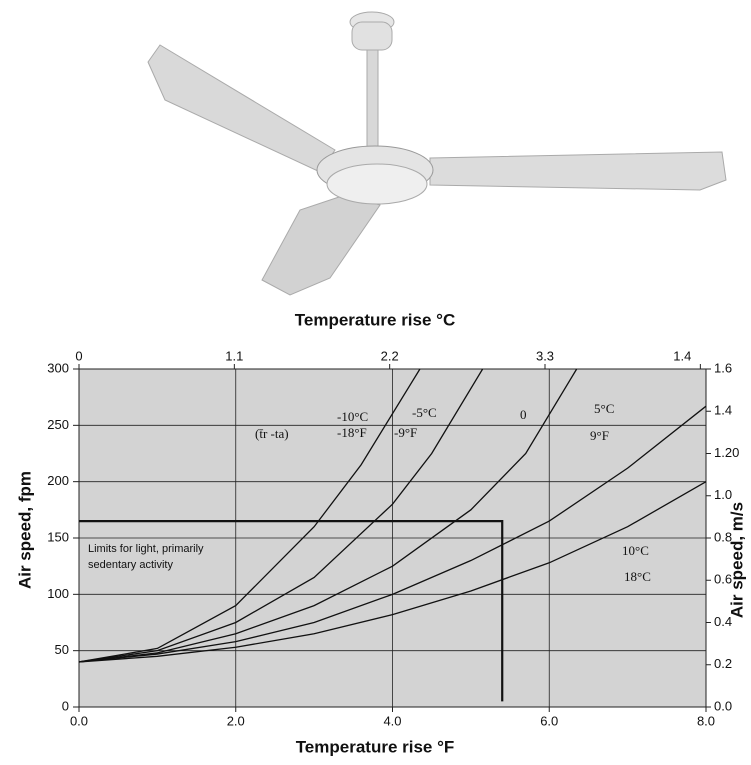 This screenshot has height=765, width=751. I want to click on x-tick-label: 4.0, so click(392, 720).